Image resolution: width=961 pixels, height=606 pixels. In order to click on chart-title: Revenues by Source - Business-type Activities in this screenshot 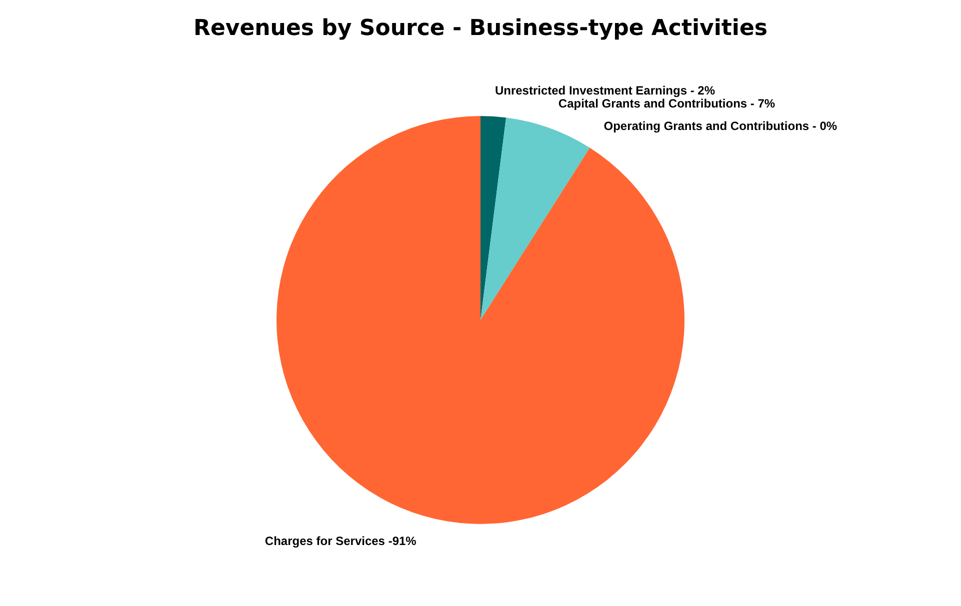, I will do `click(481, 28)`.